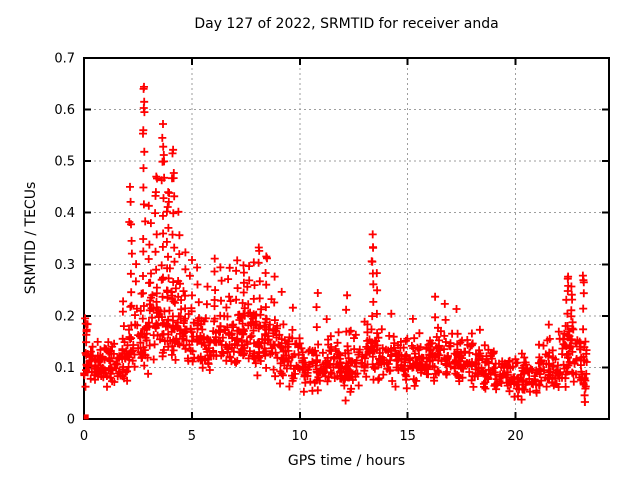 The height and width of the screenshot is (480, 640). Describe the element at coordinates (346, 461) in the screenshot. I see `x-axis-label: GPS time / hours` at that location.